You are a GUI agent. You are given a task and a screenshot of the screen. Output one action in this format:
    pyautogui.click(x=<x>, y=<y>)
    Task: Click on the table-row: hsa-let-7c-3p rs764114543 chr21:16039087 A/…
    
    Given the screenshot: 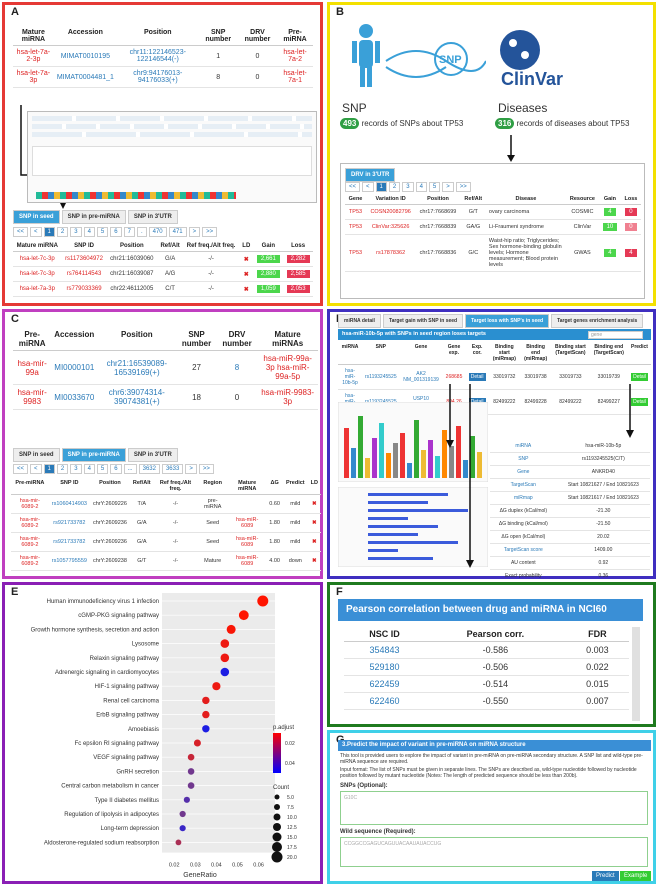 What is the action you would take?
    pyautogui.click(x=163, y=274)
    